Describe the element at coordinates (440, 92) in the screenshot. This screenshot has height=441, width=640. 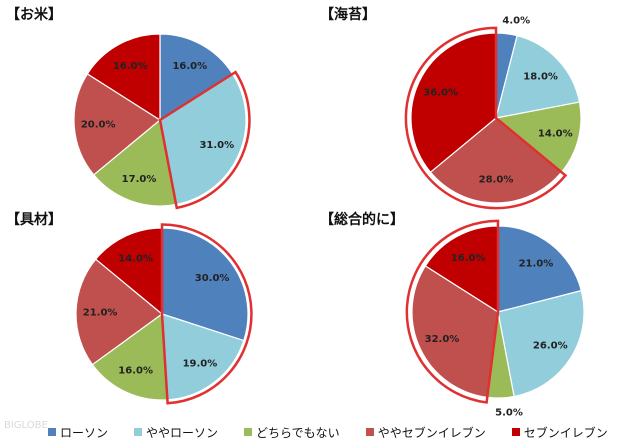
I see `slice-label-seven-eleven: 36.0%` at that location.